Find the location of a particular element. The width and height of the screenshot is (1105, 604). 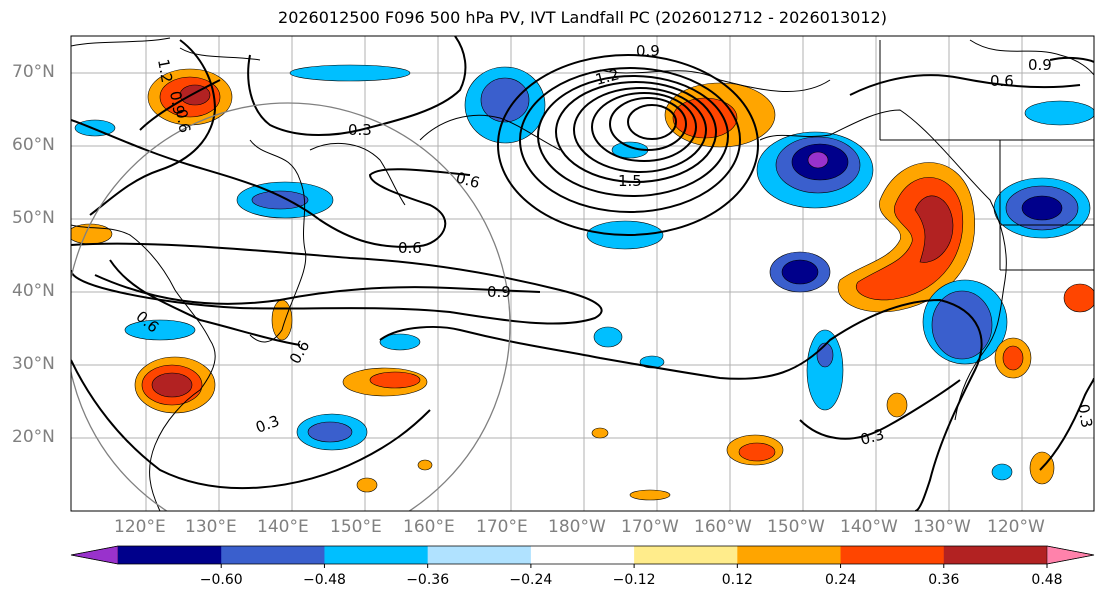

lat-label: 50°N is located at coordinates (33, 218).